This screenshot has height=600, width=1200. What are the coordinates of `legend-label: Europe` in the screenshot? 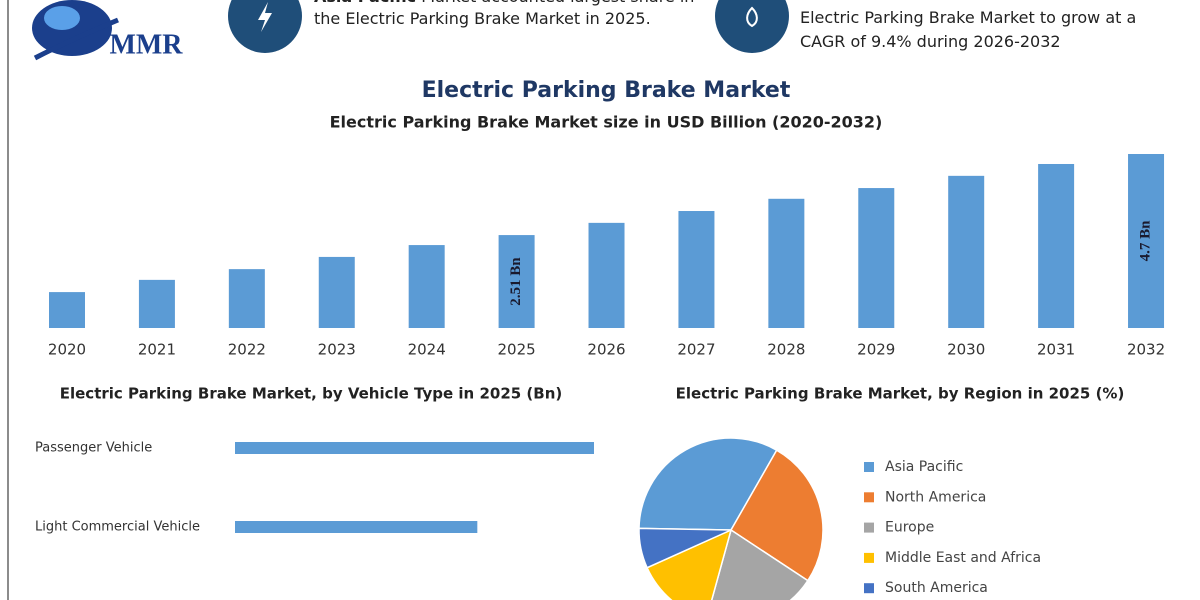 It's located at (909, 528).